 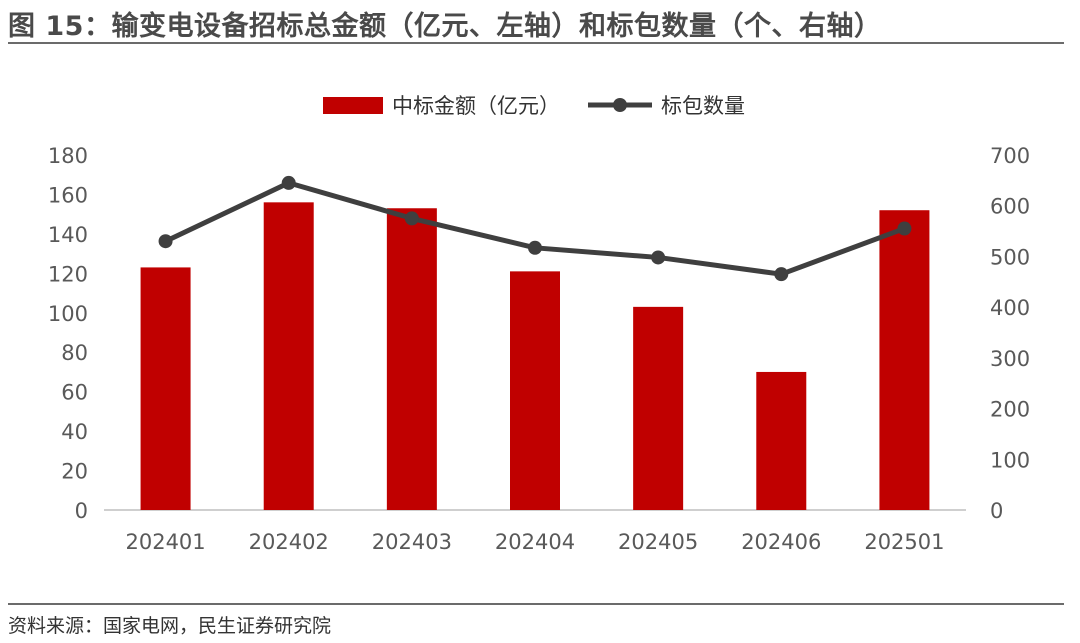 What do you see at coordinates (289, 542) in the screenshot?
I see `x-tick-label: 202402` at bounding box center [289, 542].